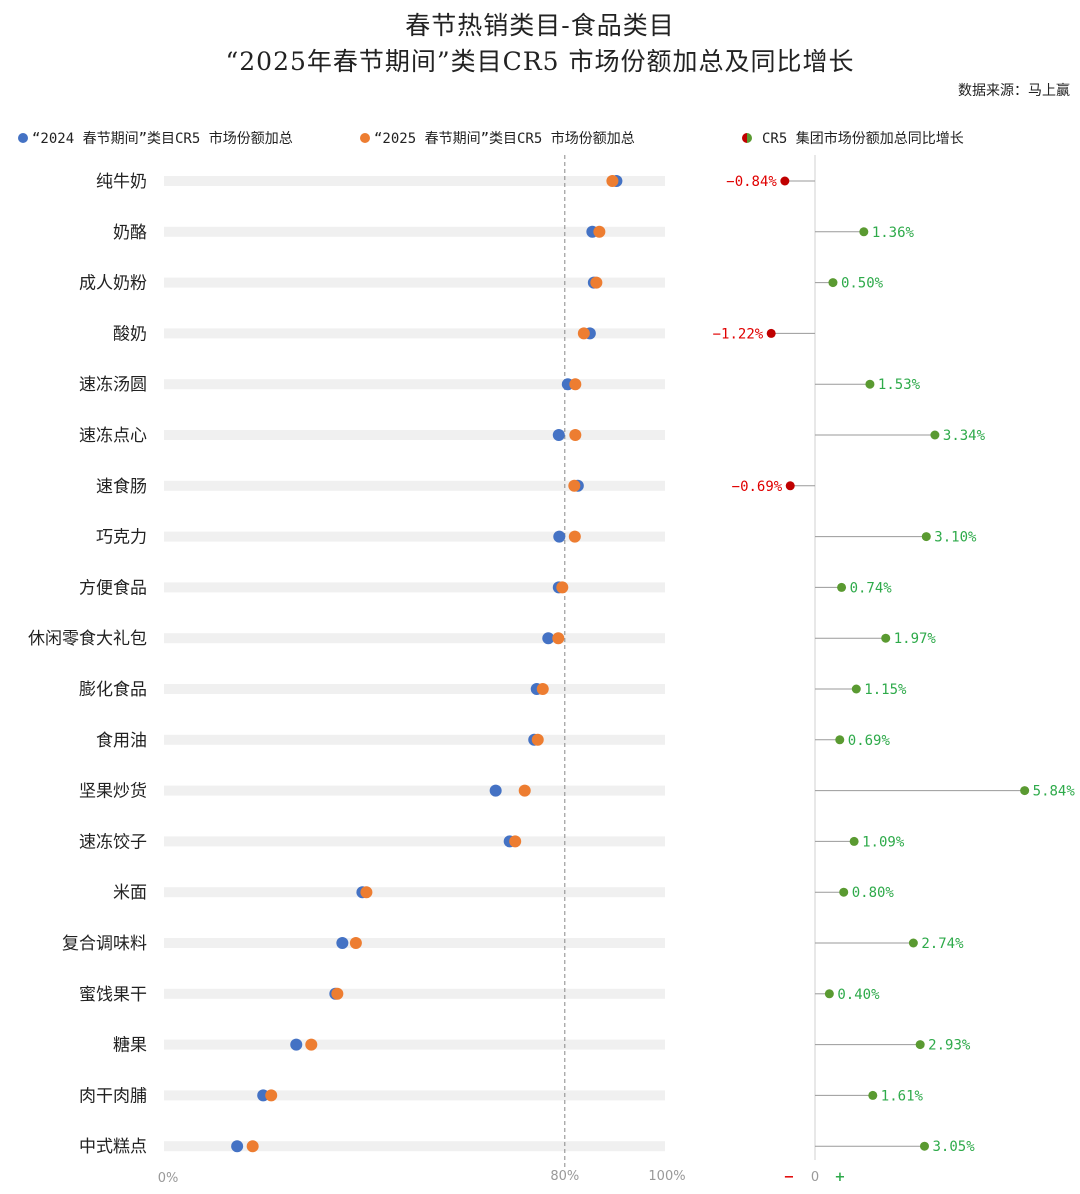  I want to click on growth-value-label: 1.36%, so click(893, 233).